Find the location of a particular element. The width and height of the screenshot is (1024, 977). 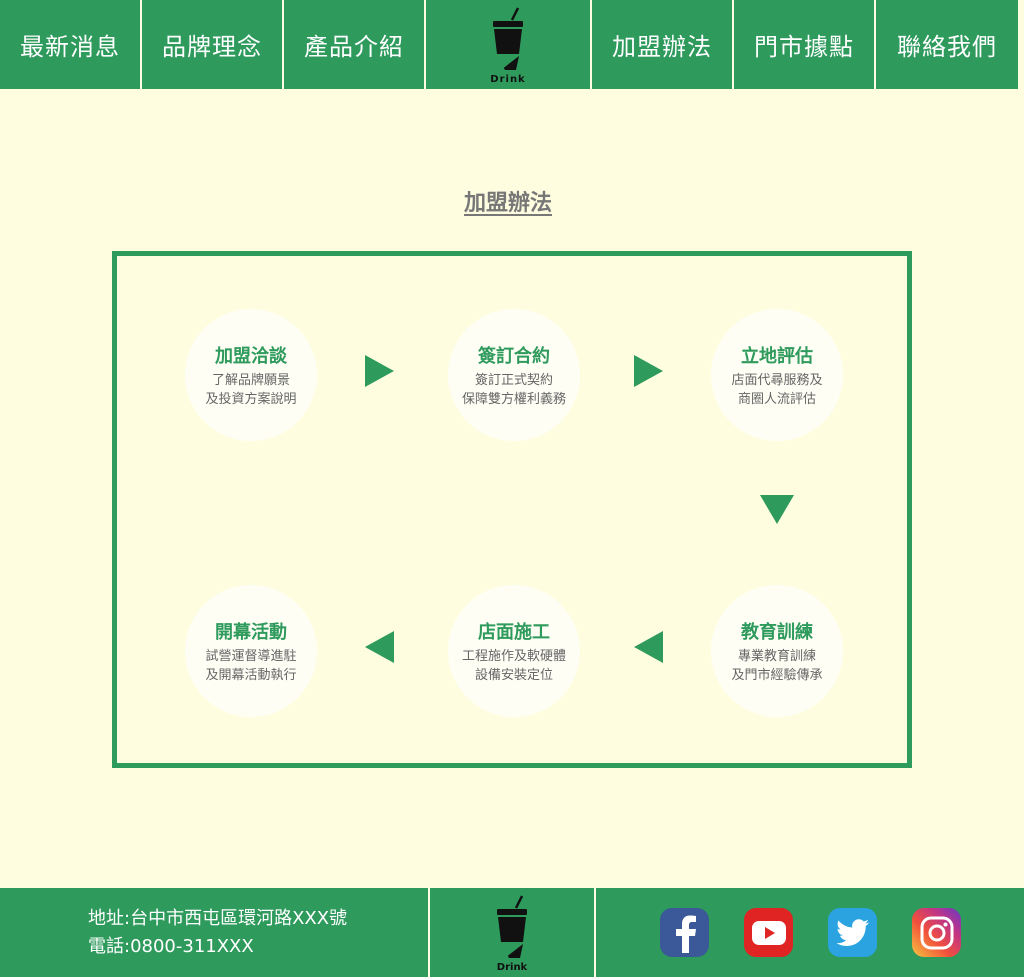

nav-brand-concept: 品牌理念 is located at coordinates (213, 44).